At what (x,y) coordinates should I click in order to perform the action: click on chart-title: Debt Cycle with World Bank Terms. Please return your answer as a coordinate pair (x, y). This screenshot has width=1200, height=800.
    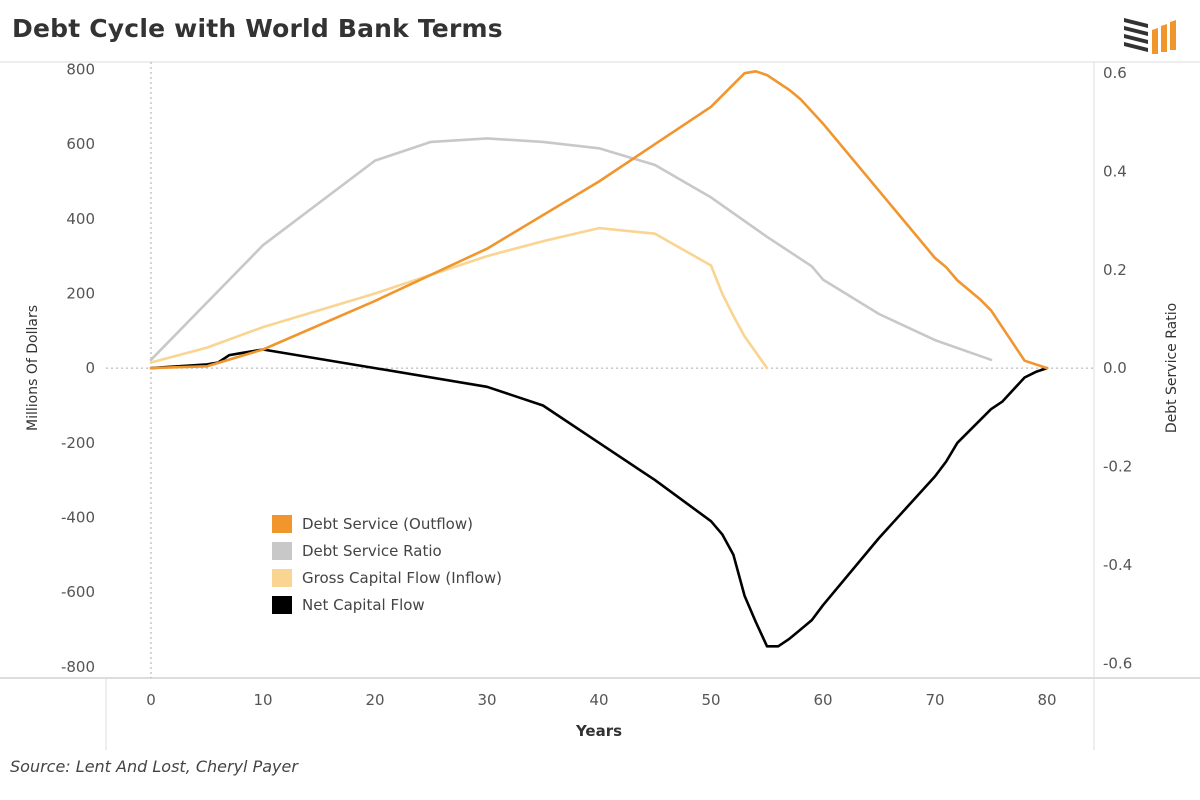
    Looking at the image, I should click on (257, 28).